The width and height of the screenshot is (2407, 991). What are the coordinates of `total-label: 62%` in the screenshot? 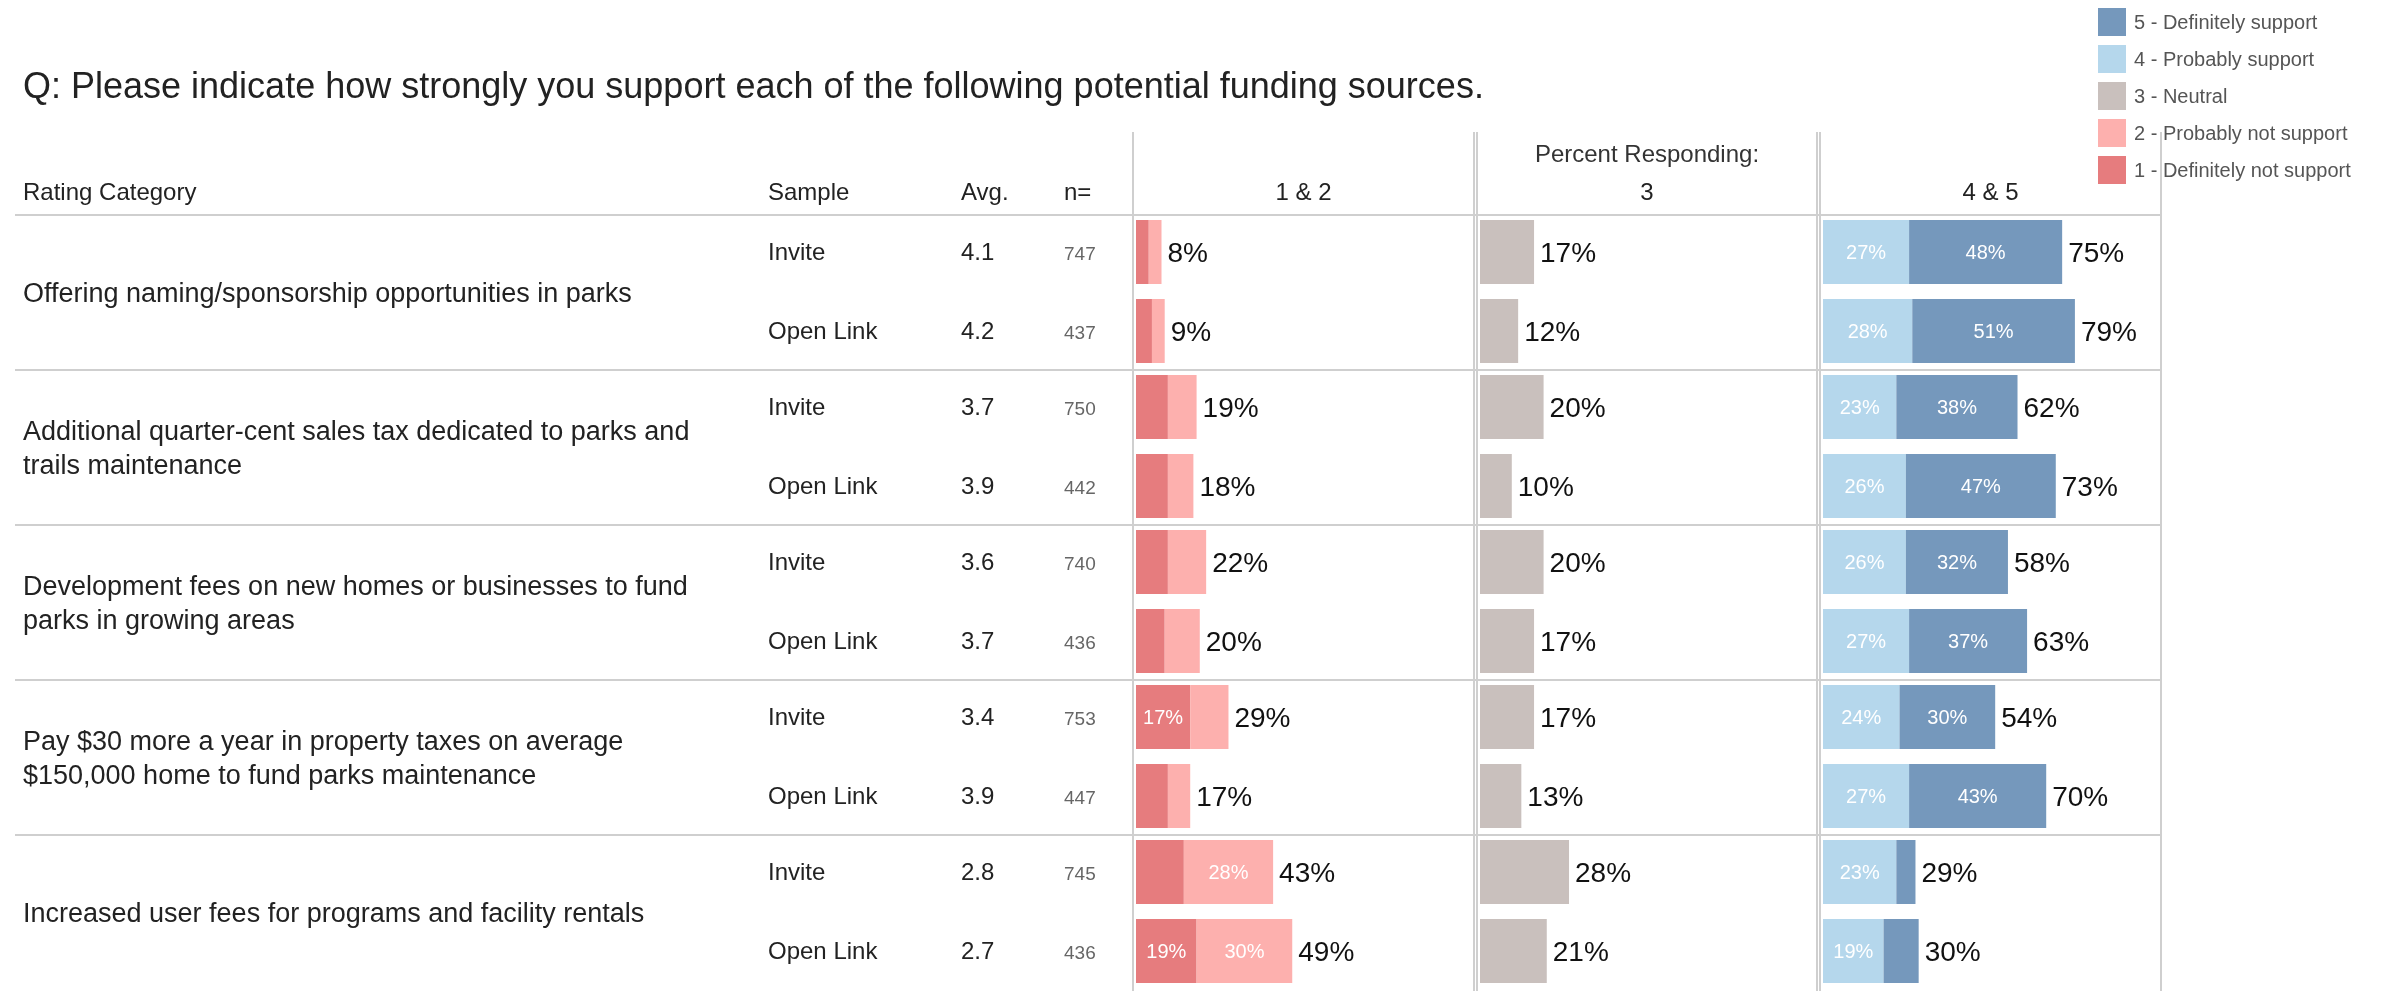 It's located at (2051, 407).